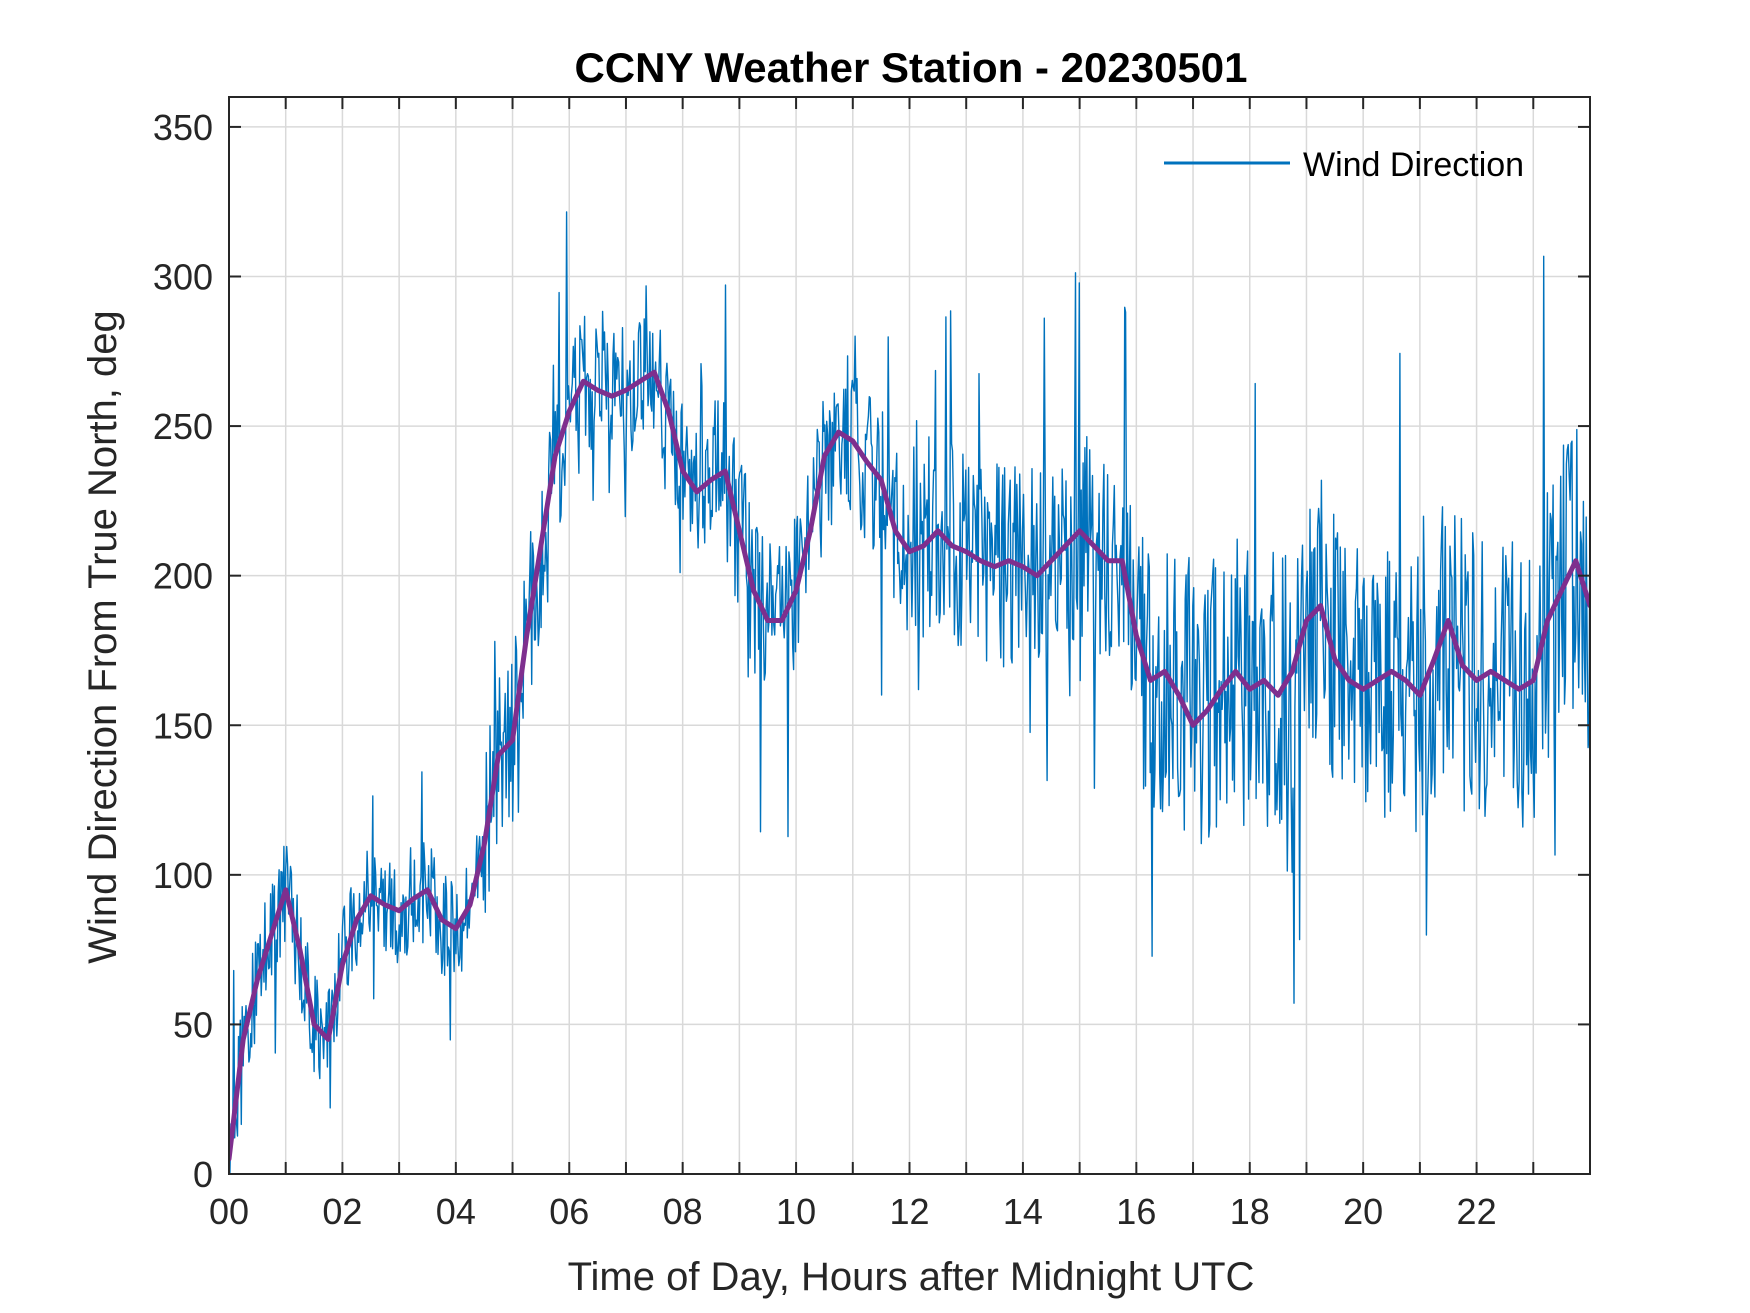 The image size is (1750, 1313). Describe the element at coordinates (193, 1024) in the screenshot. I see `y-tick-label: 50` at that location.